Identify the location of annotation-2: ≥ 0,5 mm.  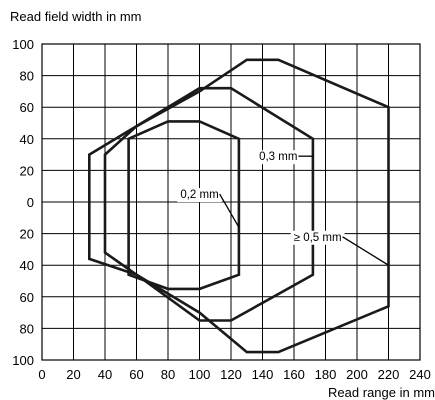
(339, 248).